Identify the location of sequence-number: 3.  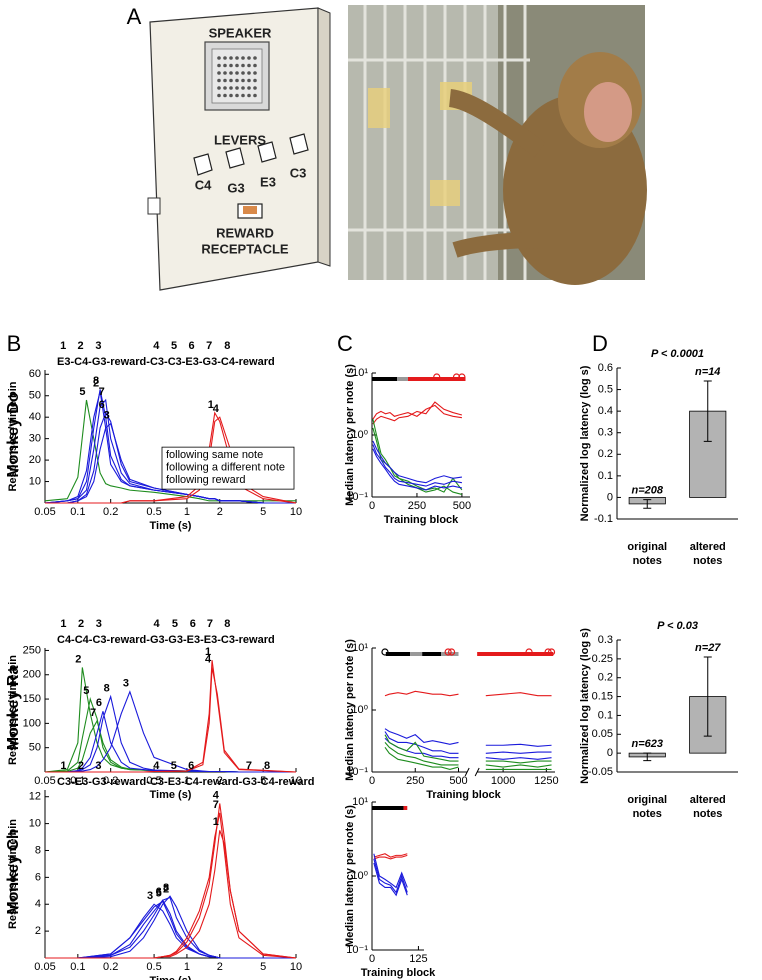
(99, 624).